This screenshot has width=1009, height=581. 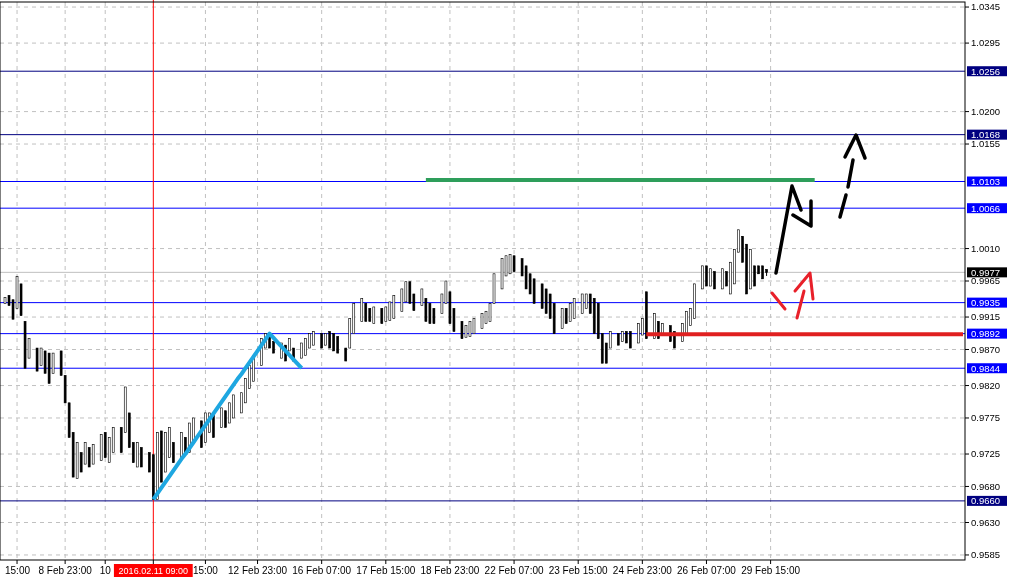 What do you see at coordinates (153, 571) in the screenshot?
I see `x-tick-label: 2016.02.11 09:00` at bounding box center [153, 571].